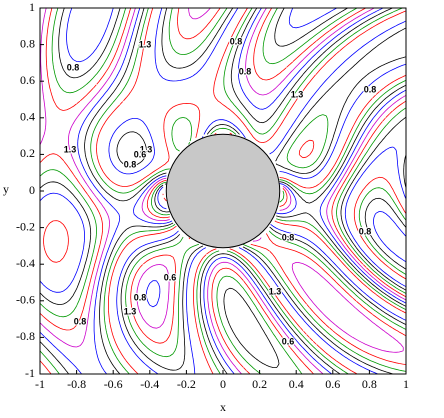  Describe the element at coordinates (32, 190) in the screenshot. I see `y-tick-label: 0` at that location.